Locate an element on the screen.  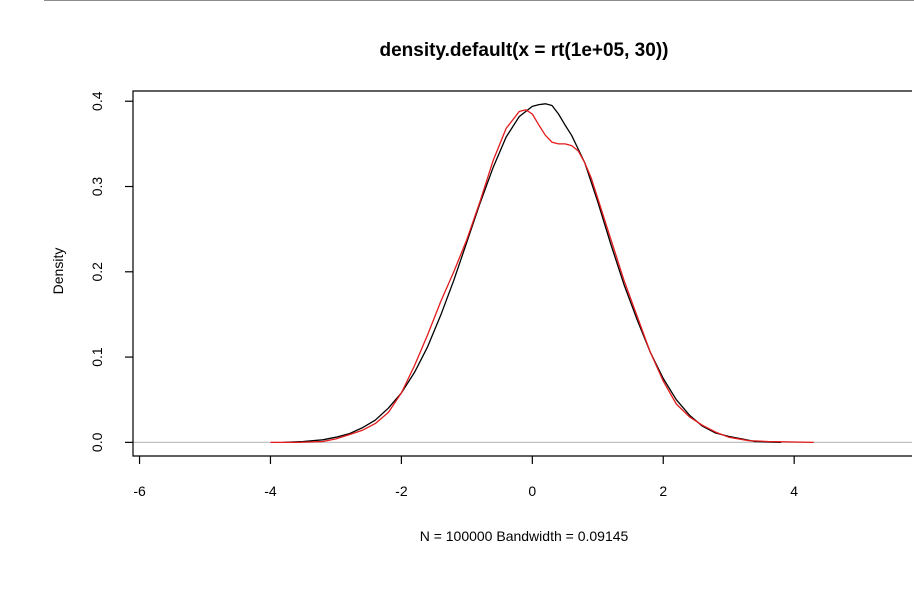
y-tick-label: 0.0 is located at coordinates (97, 442).